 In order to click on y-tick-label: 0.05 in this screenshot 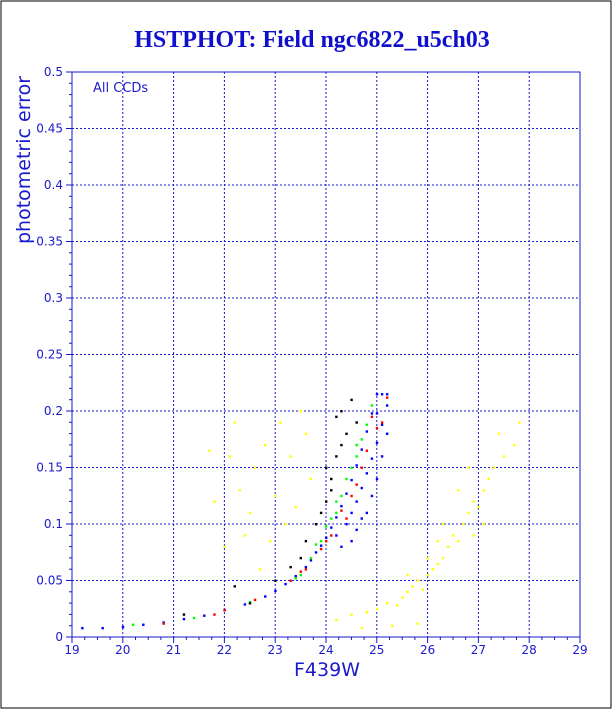, I will do `click(49, 581)`.